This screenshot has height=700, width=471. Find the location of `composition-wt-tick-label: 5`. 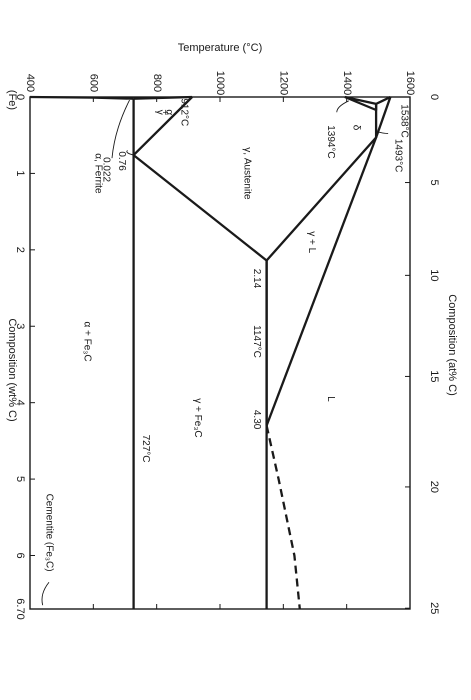

composition-wt-tick-label: 5 is located at coordinates (20, 479).